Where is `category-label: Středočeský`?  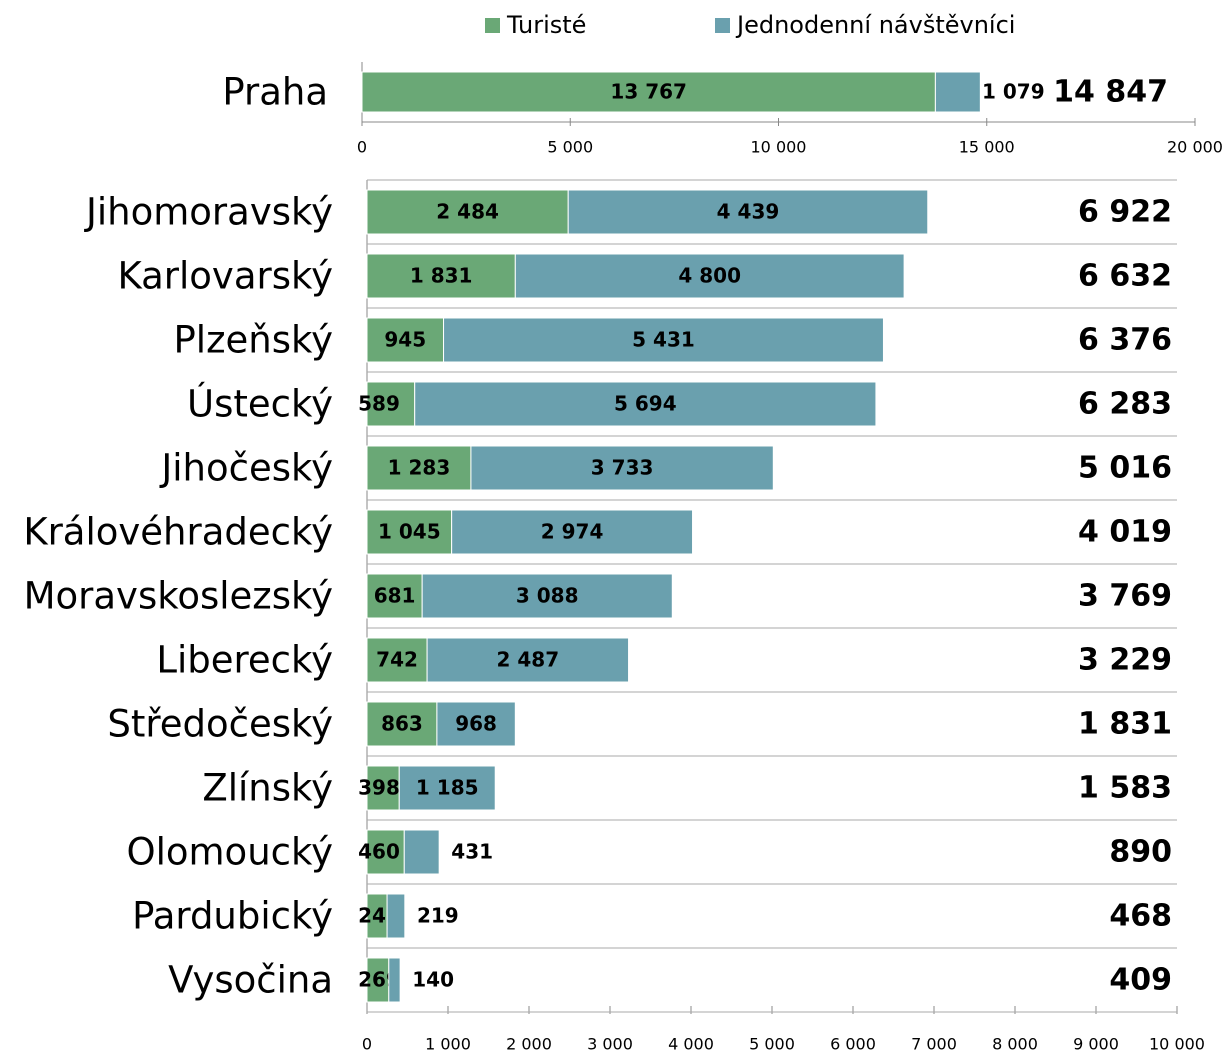 category-label: Středočeský is located at coordinates (220, 724).